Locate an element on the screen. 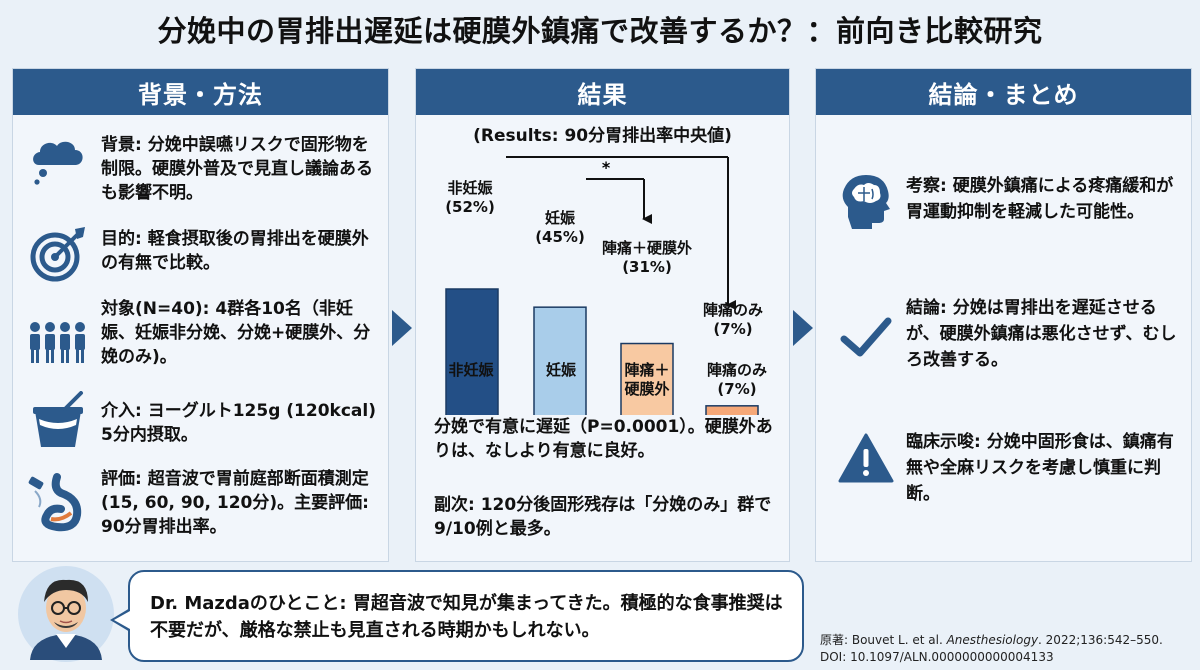 The image size is (1200, 670). category-label: 陣痛＋ 硬膜外 is located at coordinates (647, 379).